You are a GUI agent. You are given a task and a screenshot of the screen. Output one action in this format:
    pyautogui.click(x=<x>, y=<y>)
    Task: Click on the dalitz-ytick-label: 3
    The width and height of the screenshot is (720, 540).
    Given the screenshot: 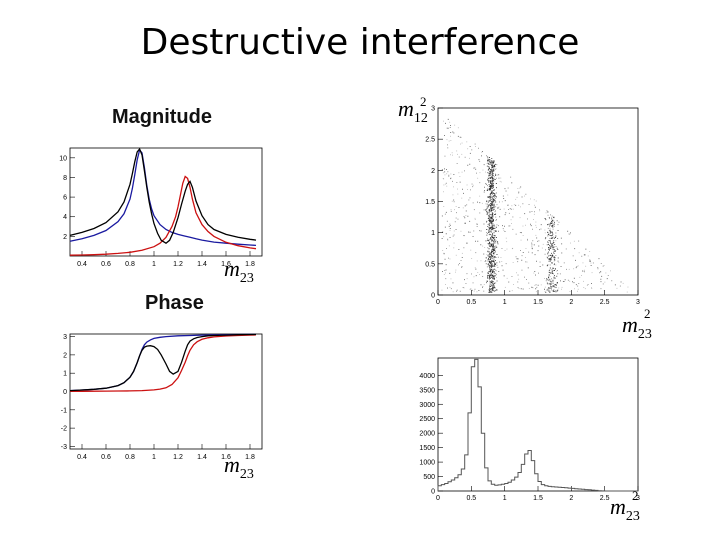 What is the action you would take?
    pyautogui.click(x=433, y=109)
    